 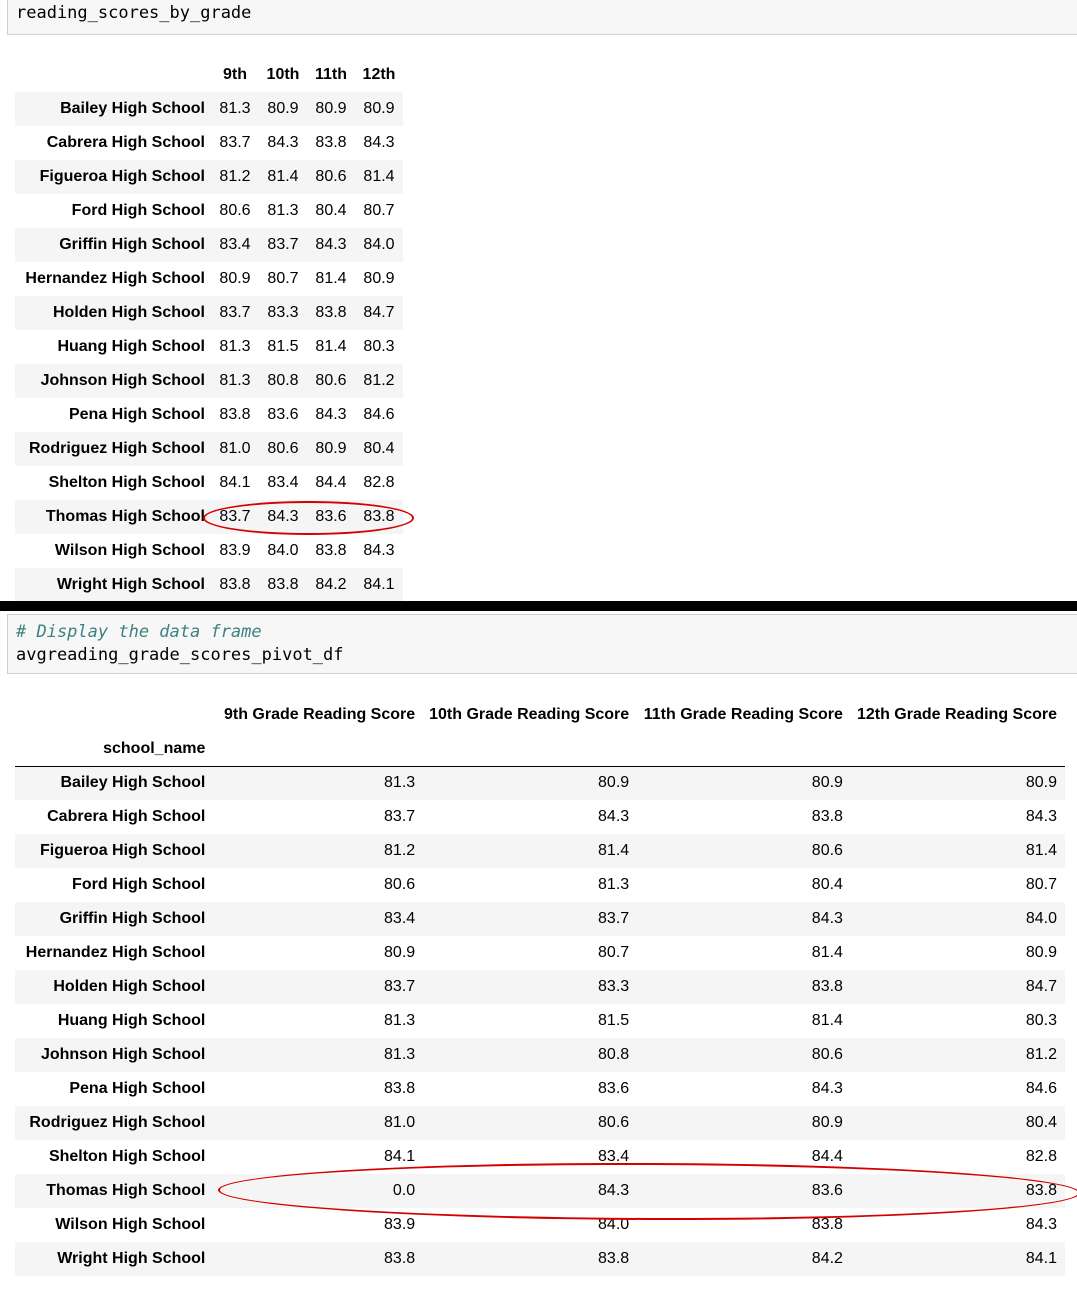 I want to click on table-cell: 81.0, so click(x=400, y=1122).